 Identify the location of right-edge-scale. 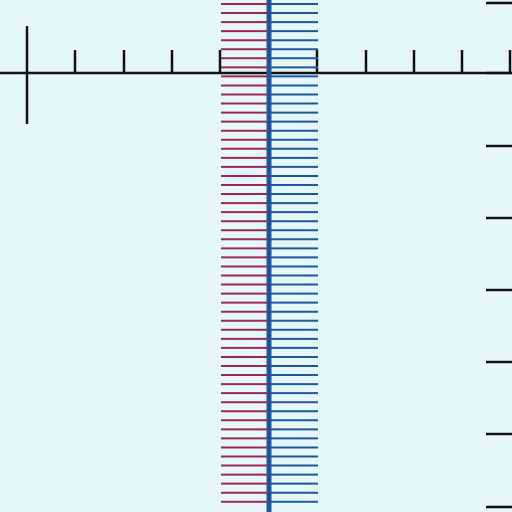
(499, 255).